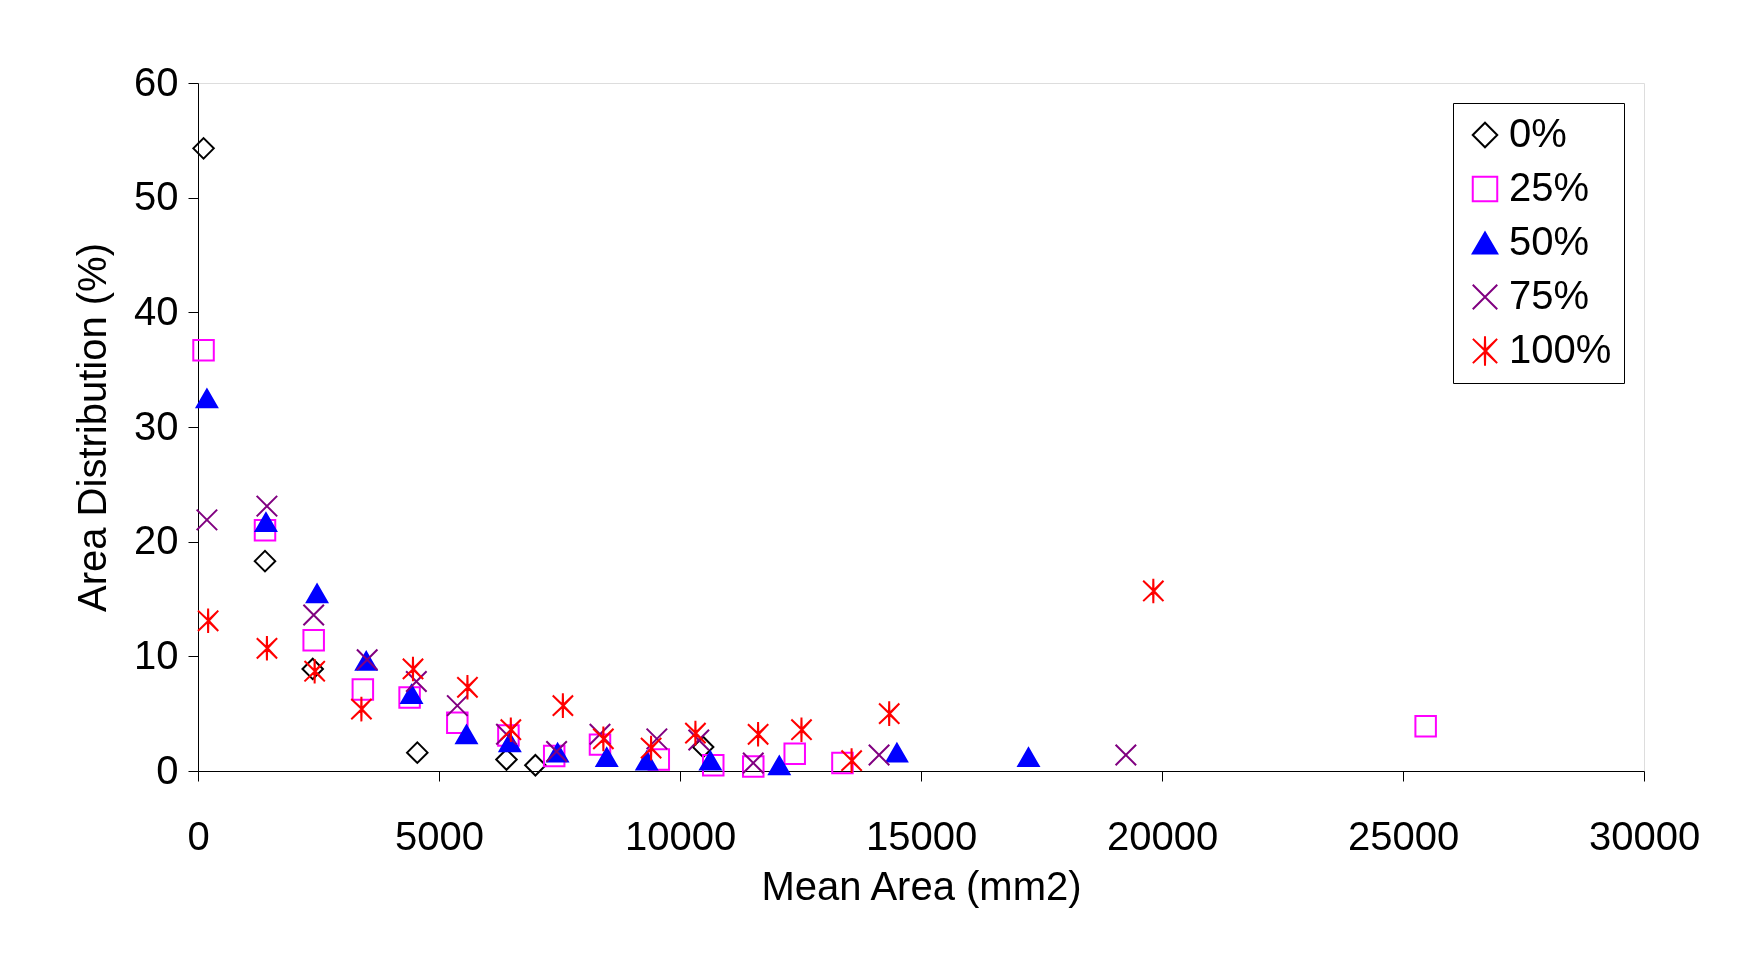 Image resolution: width=1745 pixels, height=963 pixels. Describe the element at coordinates (921, 835) in the screenshot. I see `x-tick-label: 15000` at that location.